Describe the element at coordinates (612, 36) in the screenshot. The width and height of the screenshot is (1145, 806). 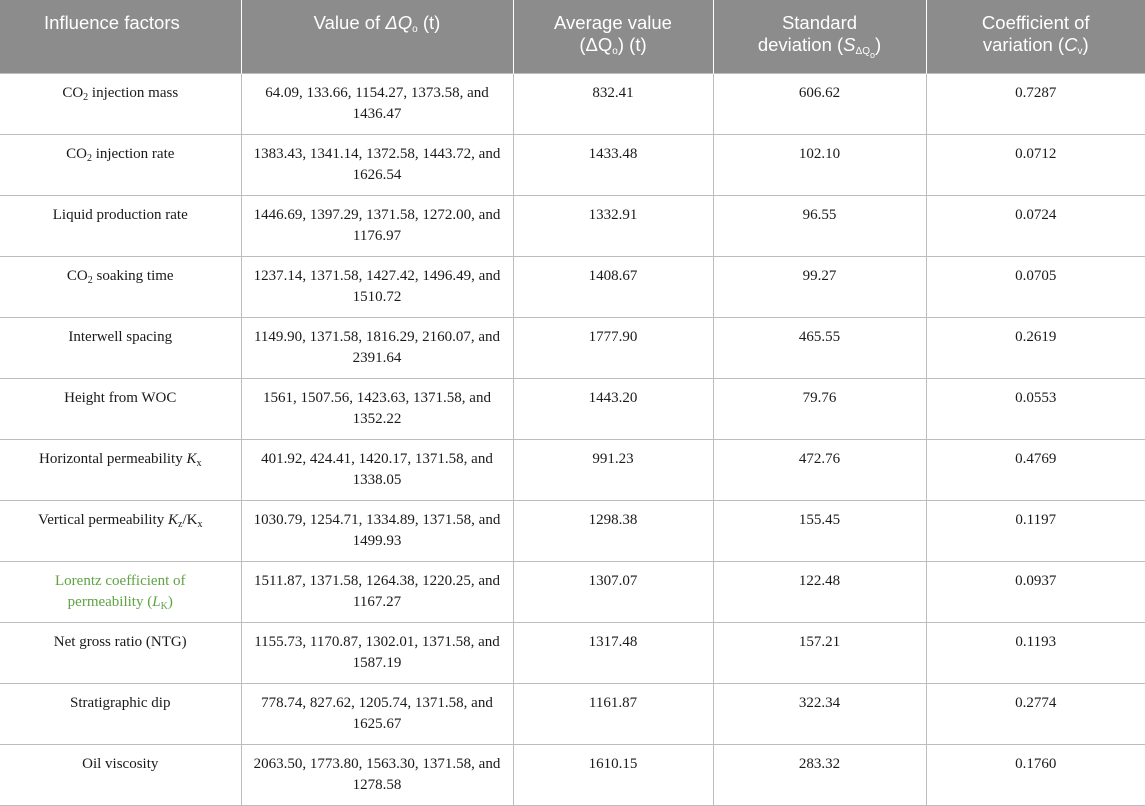
I see `header-average-value: Average value (ΔQo) (t)` at that location.